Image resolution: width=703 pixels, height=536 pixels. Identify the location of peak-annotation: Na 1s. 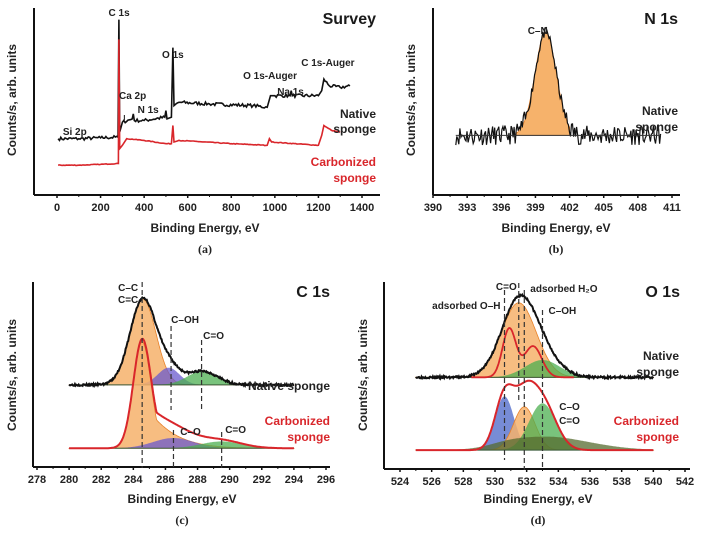
(290, 92).